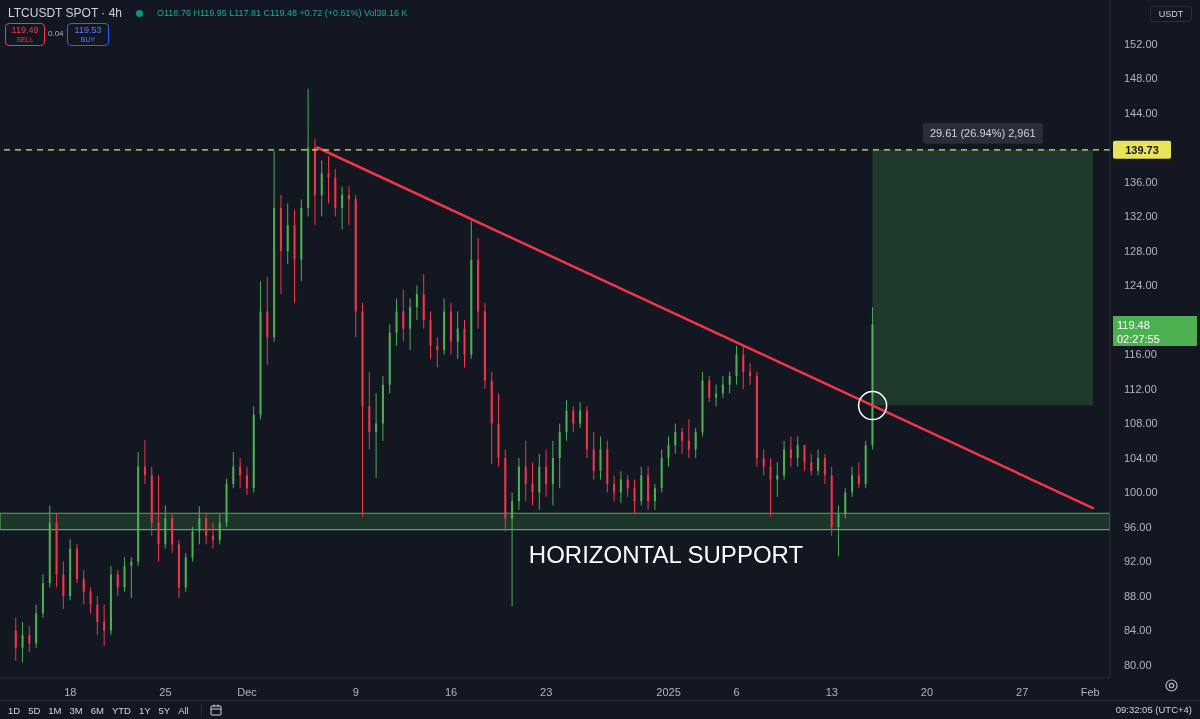 Image resolution: width=1200 pixels, height=719 pixels. Describe the element at coordinates (1022, 691) in the screenshot. I see `x-tick-label: 27` at that location.